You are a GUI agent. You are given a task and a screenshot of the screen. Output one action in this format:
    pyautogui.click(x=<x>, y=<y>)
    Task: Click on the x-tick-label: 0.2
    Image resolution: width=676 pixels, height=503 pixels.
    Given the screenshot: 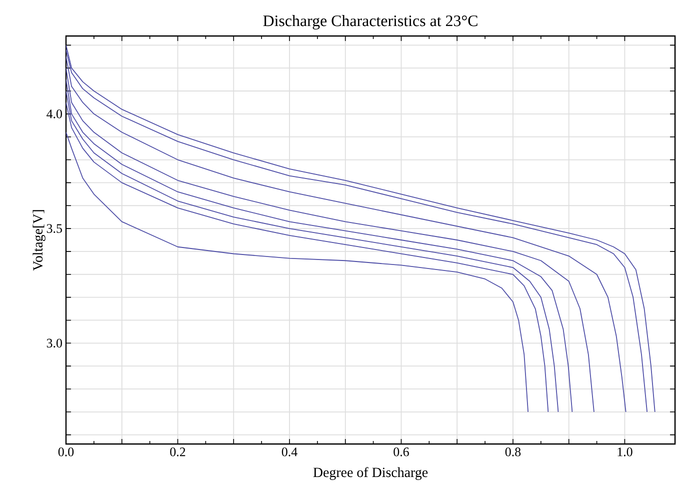 What is the action you would take?
    pyautogui.click(x=178, y=452)
    